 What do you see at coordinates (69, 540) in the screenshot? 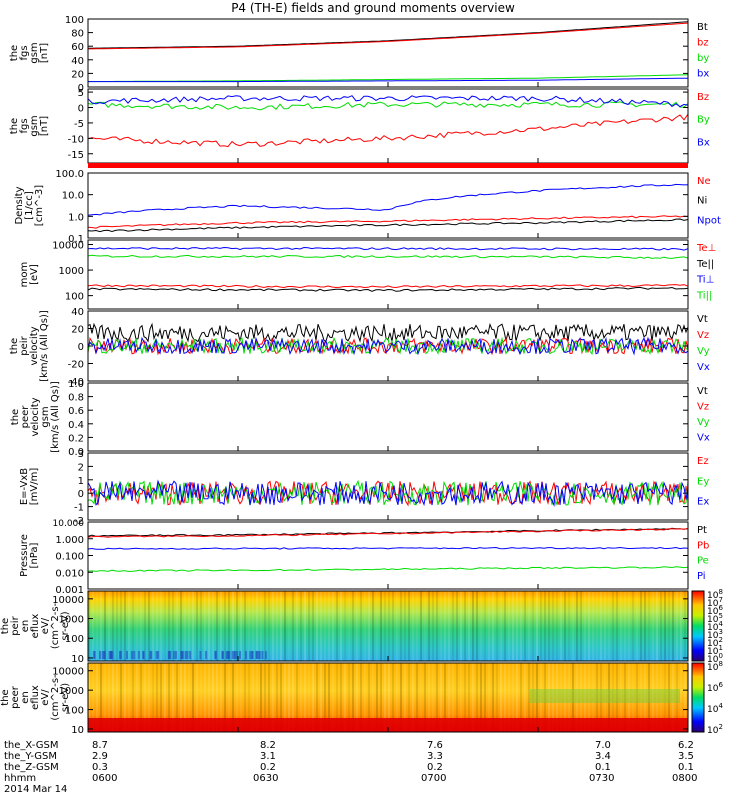
I see `y-tick-label: 1.000` at bounding box center [69, 540].